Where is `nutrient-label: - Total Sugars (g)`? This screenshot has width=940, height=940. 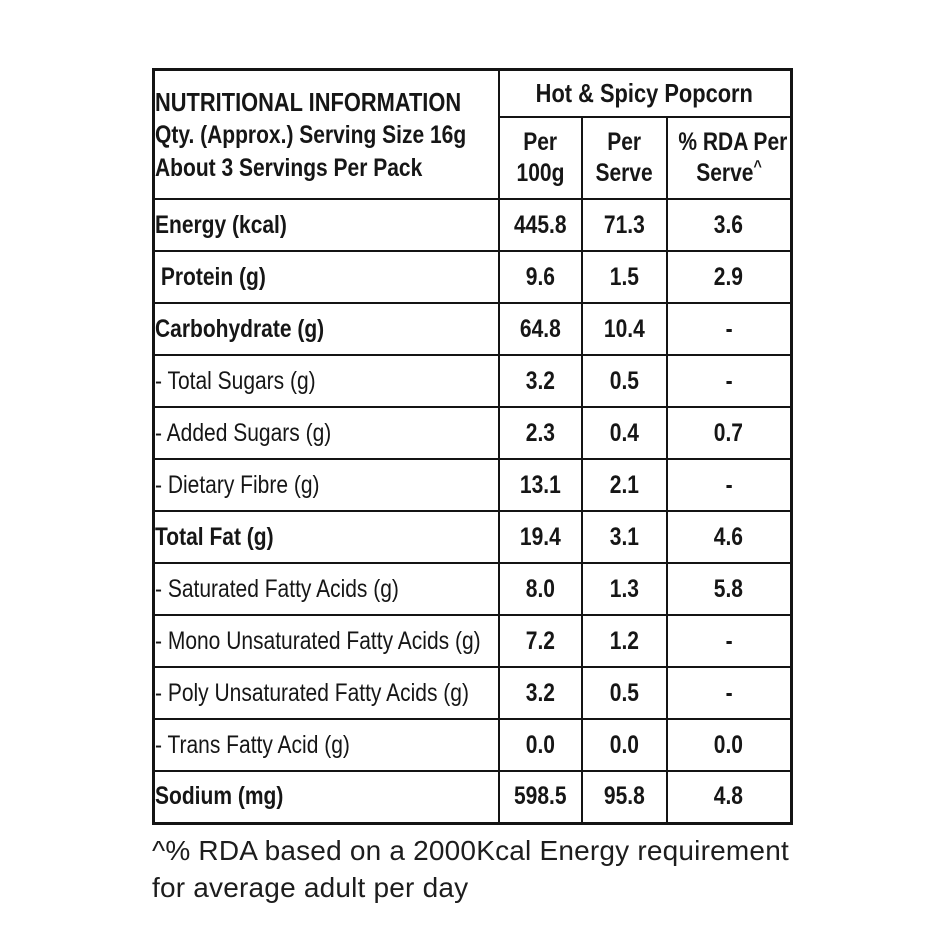 nutrient-label: - Total Sugars (g) is located at coordinates (326, 381).